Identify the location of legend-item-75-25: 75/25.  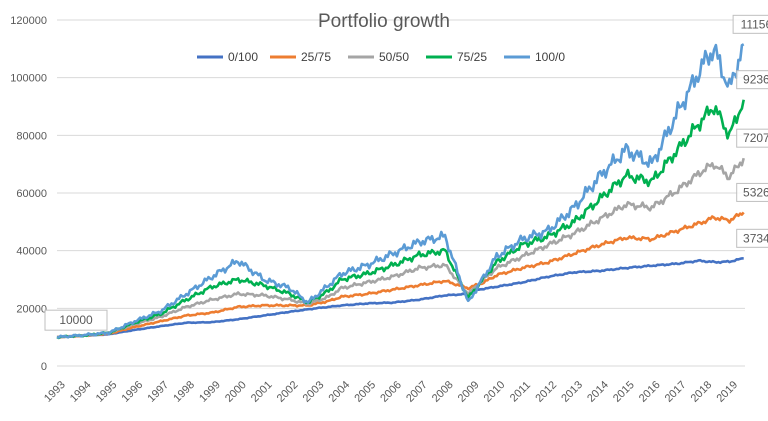
(456, 57).